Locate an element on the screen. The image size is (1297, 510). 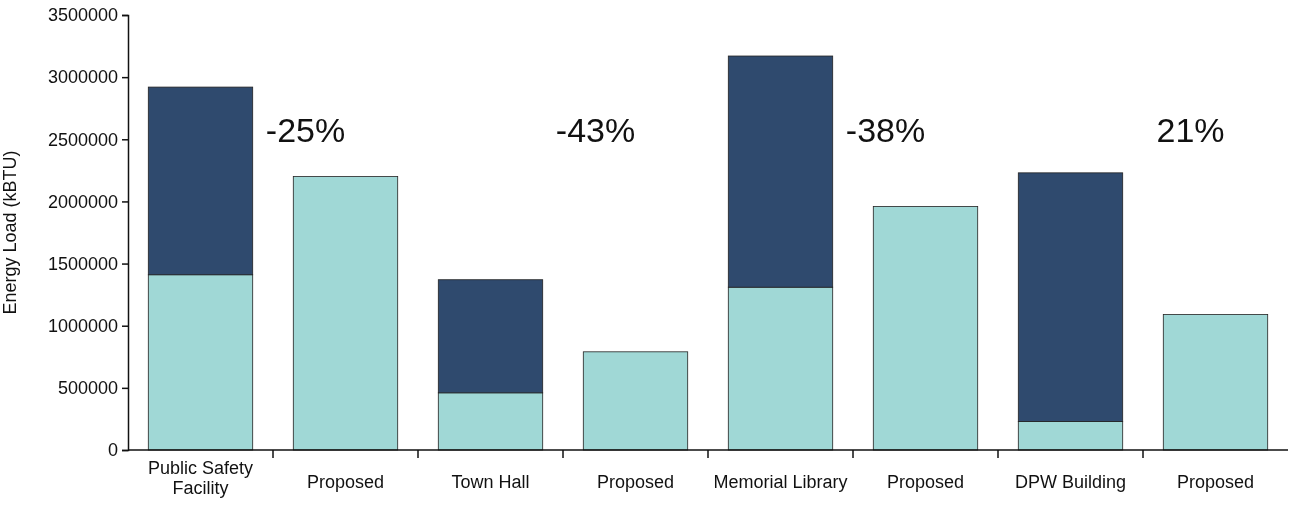
annotation: -25% is located at coordinates (305, 130).